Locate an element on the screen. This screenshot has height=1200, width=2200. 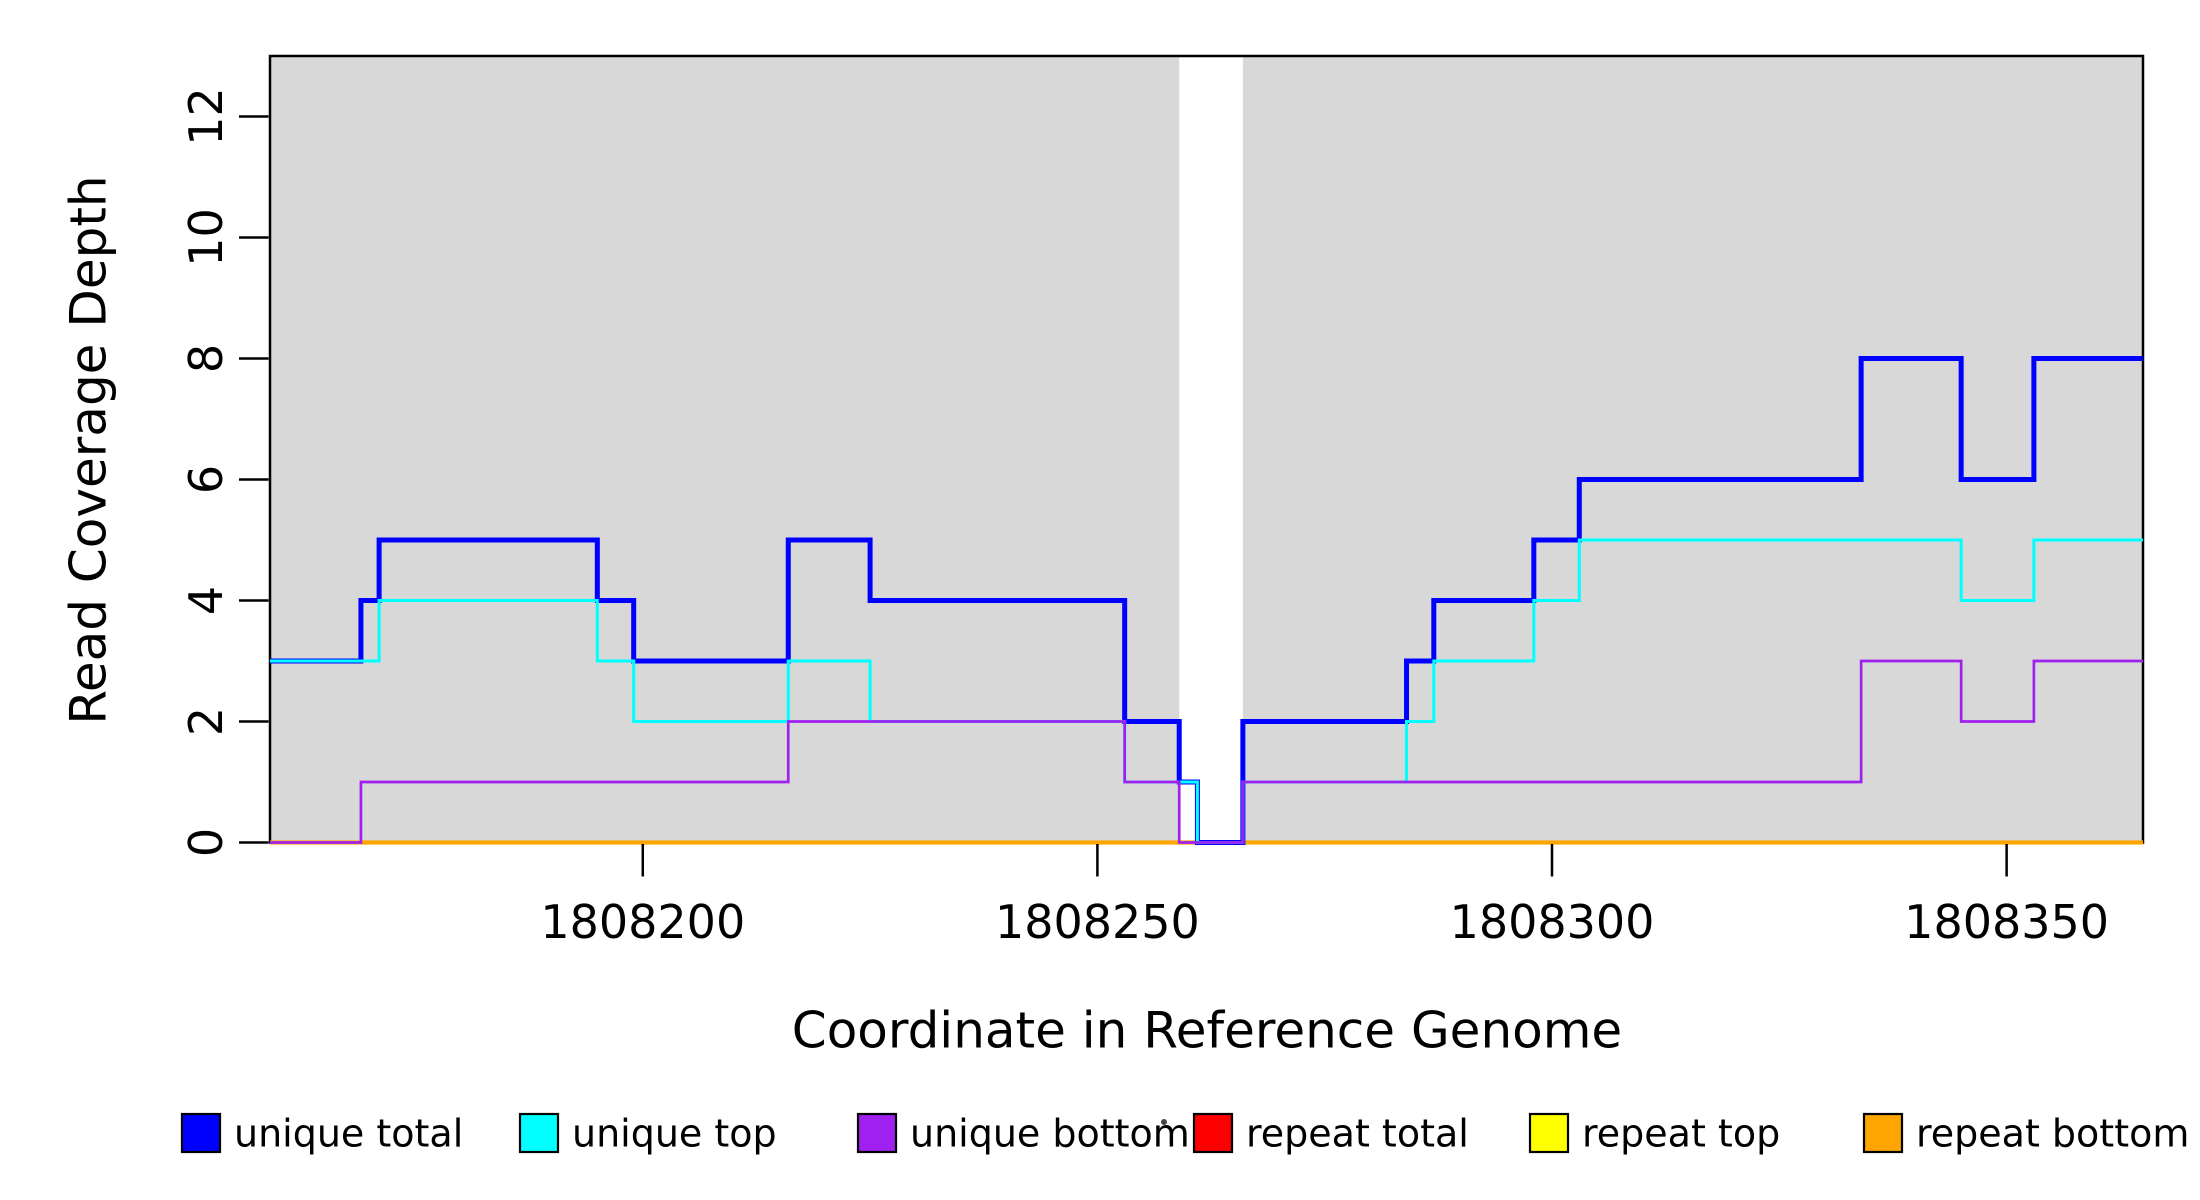
y-axis-title: Read Coverage Depth is located at coordinates (89, 449).